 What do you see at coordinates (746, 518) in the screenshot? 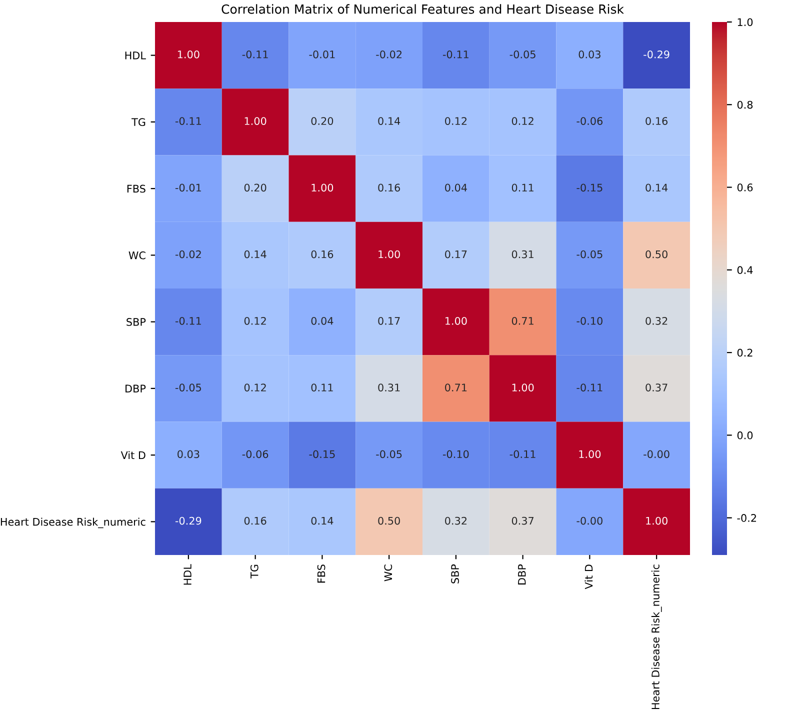
I see `color-bar-label: -0.2` at bounding box center [746, 518].